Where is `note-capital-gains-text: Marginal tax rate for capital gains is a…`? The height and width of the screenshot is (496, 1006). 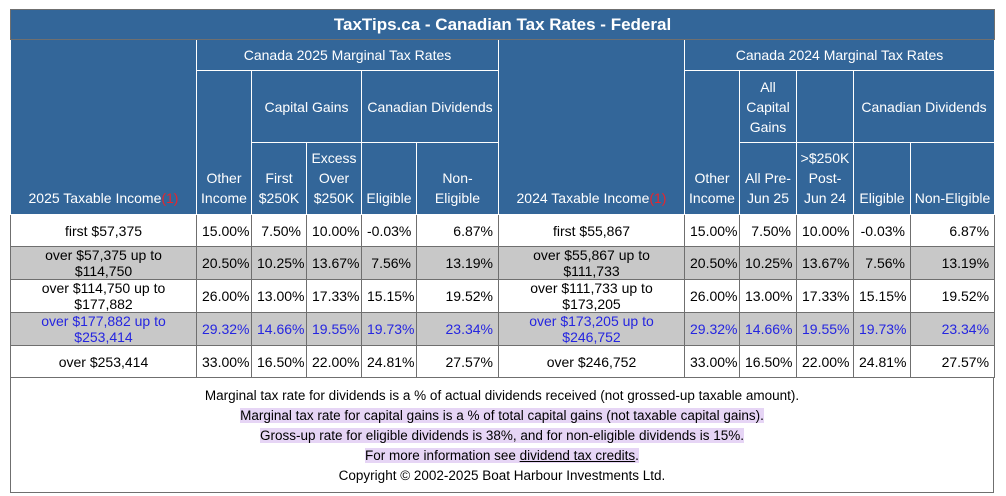 note-capital-gains-text: Marginal tax rate for capital gains is a… is located at coordinates (502, 415).